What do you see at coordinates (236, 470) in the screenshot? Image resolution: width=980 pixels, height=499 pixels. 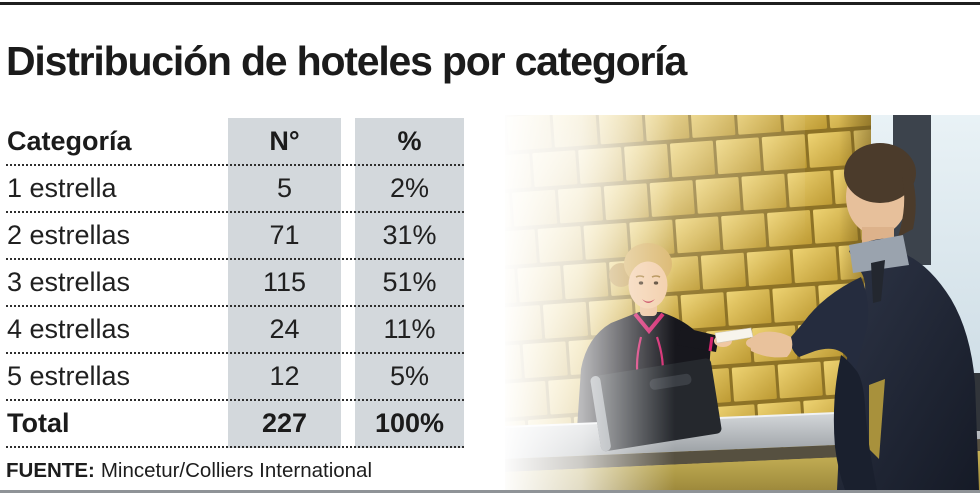 I see `source-text: Mincetur/Colliers International` at bounding box center [236, 470].